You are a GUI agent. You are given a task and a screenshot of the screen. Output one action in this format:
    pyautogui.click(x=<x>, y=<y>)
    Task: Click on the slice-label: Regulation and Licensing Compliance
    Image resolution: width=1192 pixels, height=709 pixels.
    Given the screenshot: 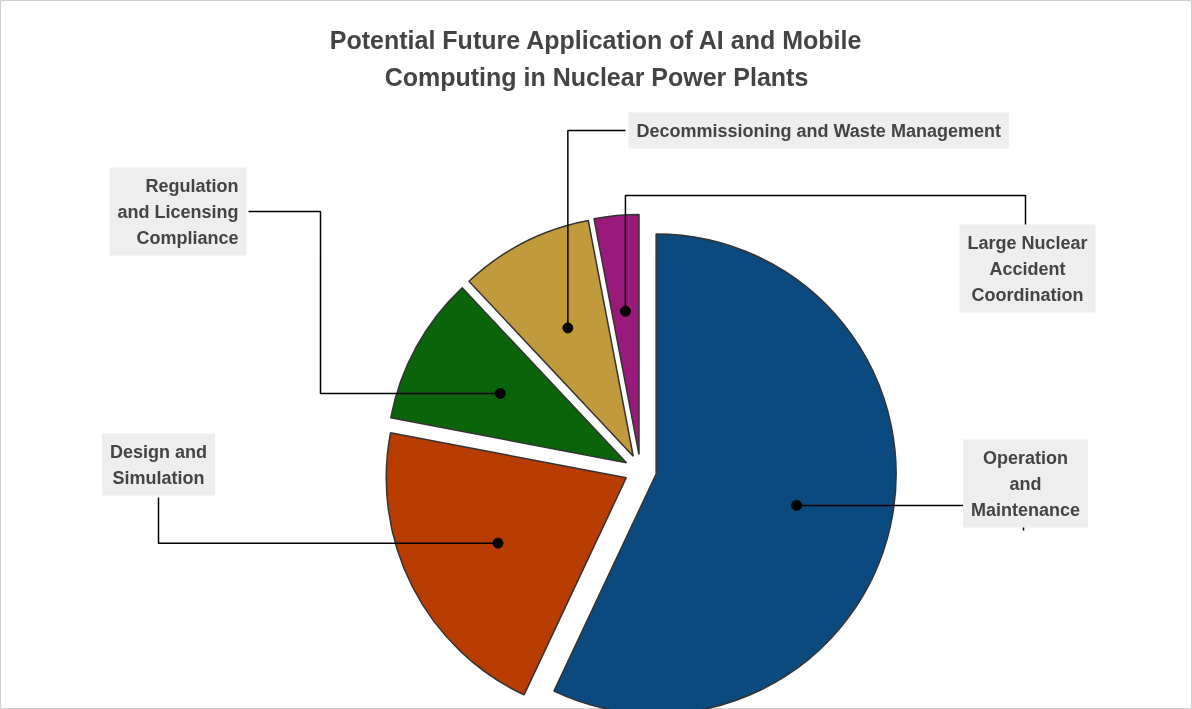 What is the action you would take?
    pyautogui.click(x=178, y=211)
    